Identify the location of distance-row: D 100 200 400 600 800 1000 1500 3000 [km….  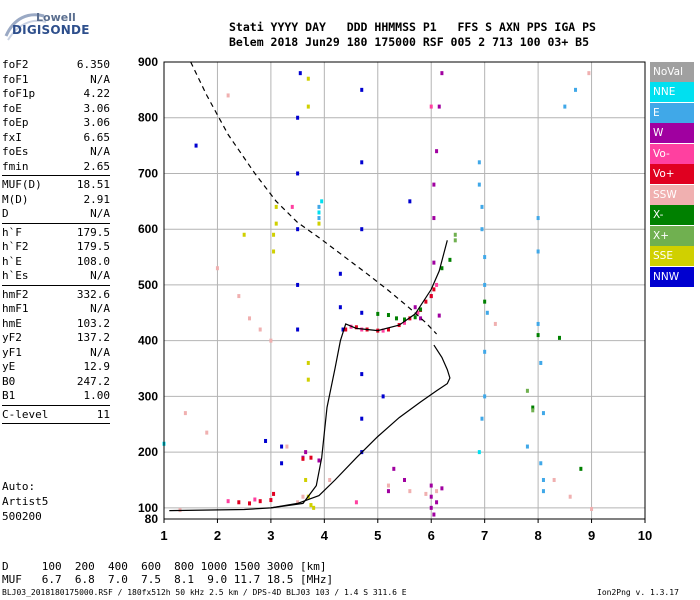
(164, 566).